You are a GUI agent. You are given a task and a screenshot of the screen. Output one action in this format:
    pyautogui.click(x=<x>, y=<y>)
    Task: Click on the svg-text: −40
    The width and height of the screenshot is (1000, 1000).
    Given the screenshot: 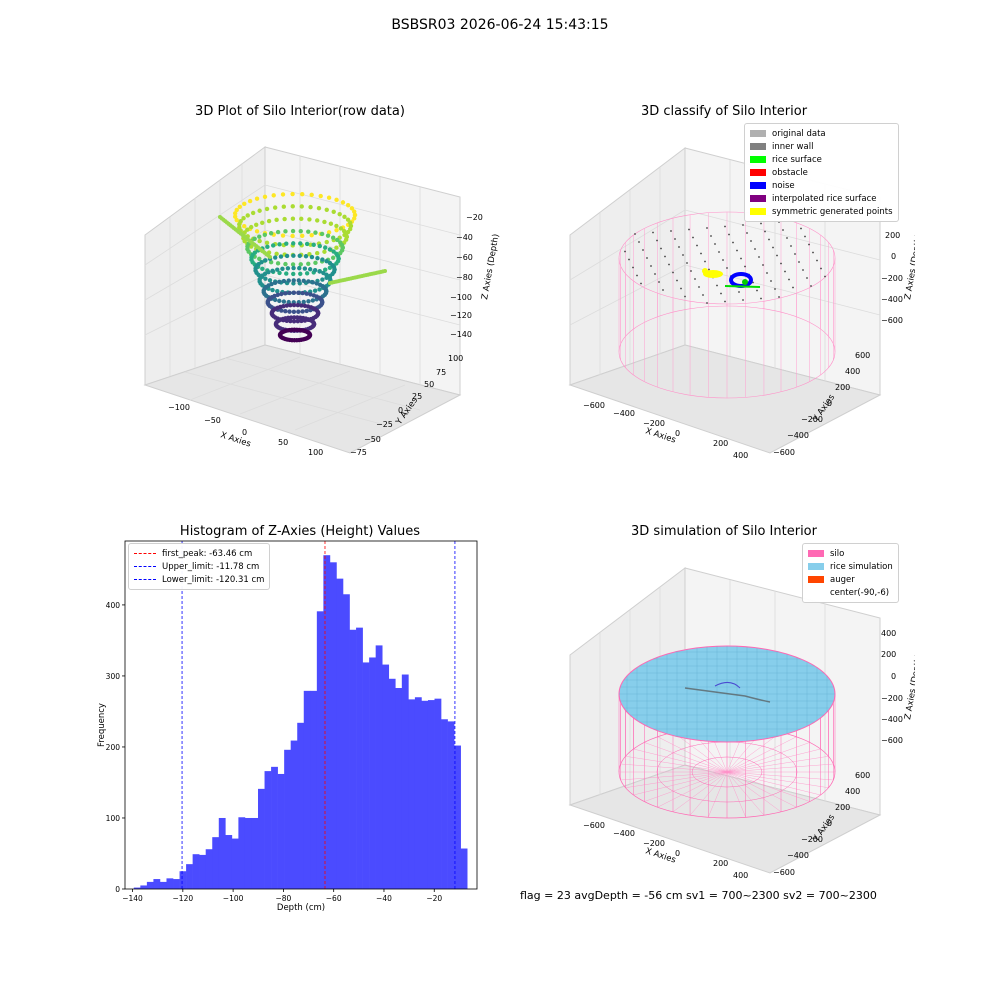 What is the action you would take?
    pyautogui.click(x=464, y=237)
    